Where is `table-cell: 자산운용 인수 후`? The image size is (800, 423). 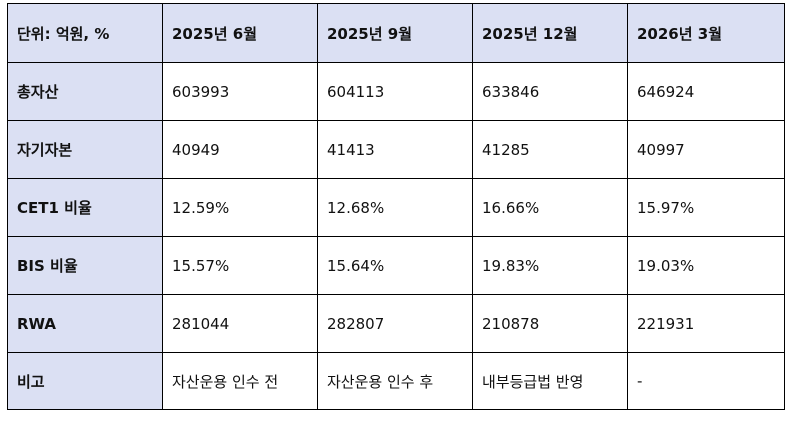 table-cell: 자산운용 인수 후 is located at coordinates (395, 381).